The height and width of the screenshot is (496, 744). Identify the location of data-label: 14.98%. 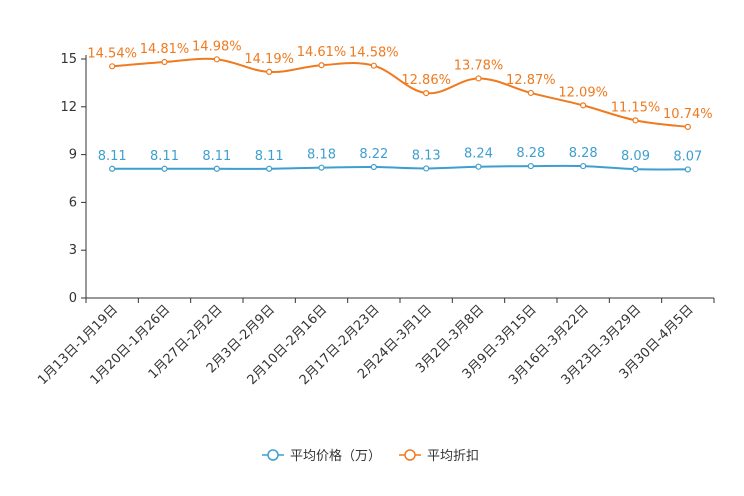
(217, 46).